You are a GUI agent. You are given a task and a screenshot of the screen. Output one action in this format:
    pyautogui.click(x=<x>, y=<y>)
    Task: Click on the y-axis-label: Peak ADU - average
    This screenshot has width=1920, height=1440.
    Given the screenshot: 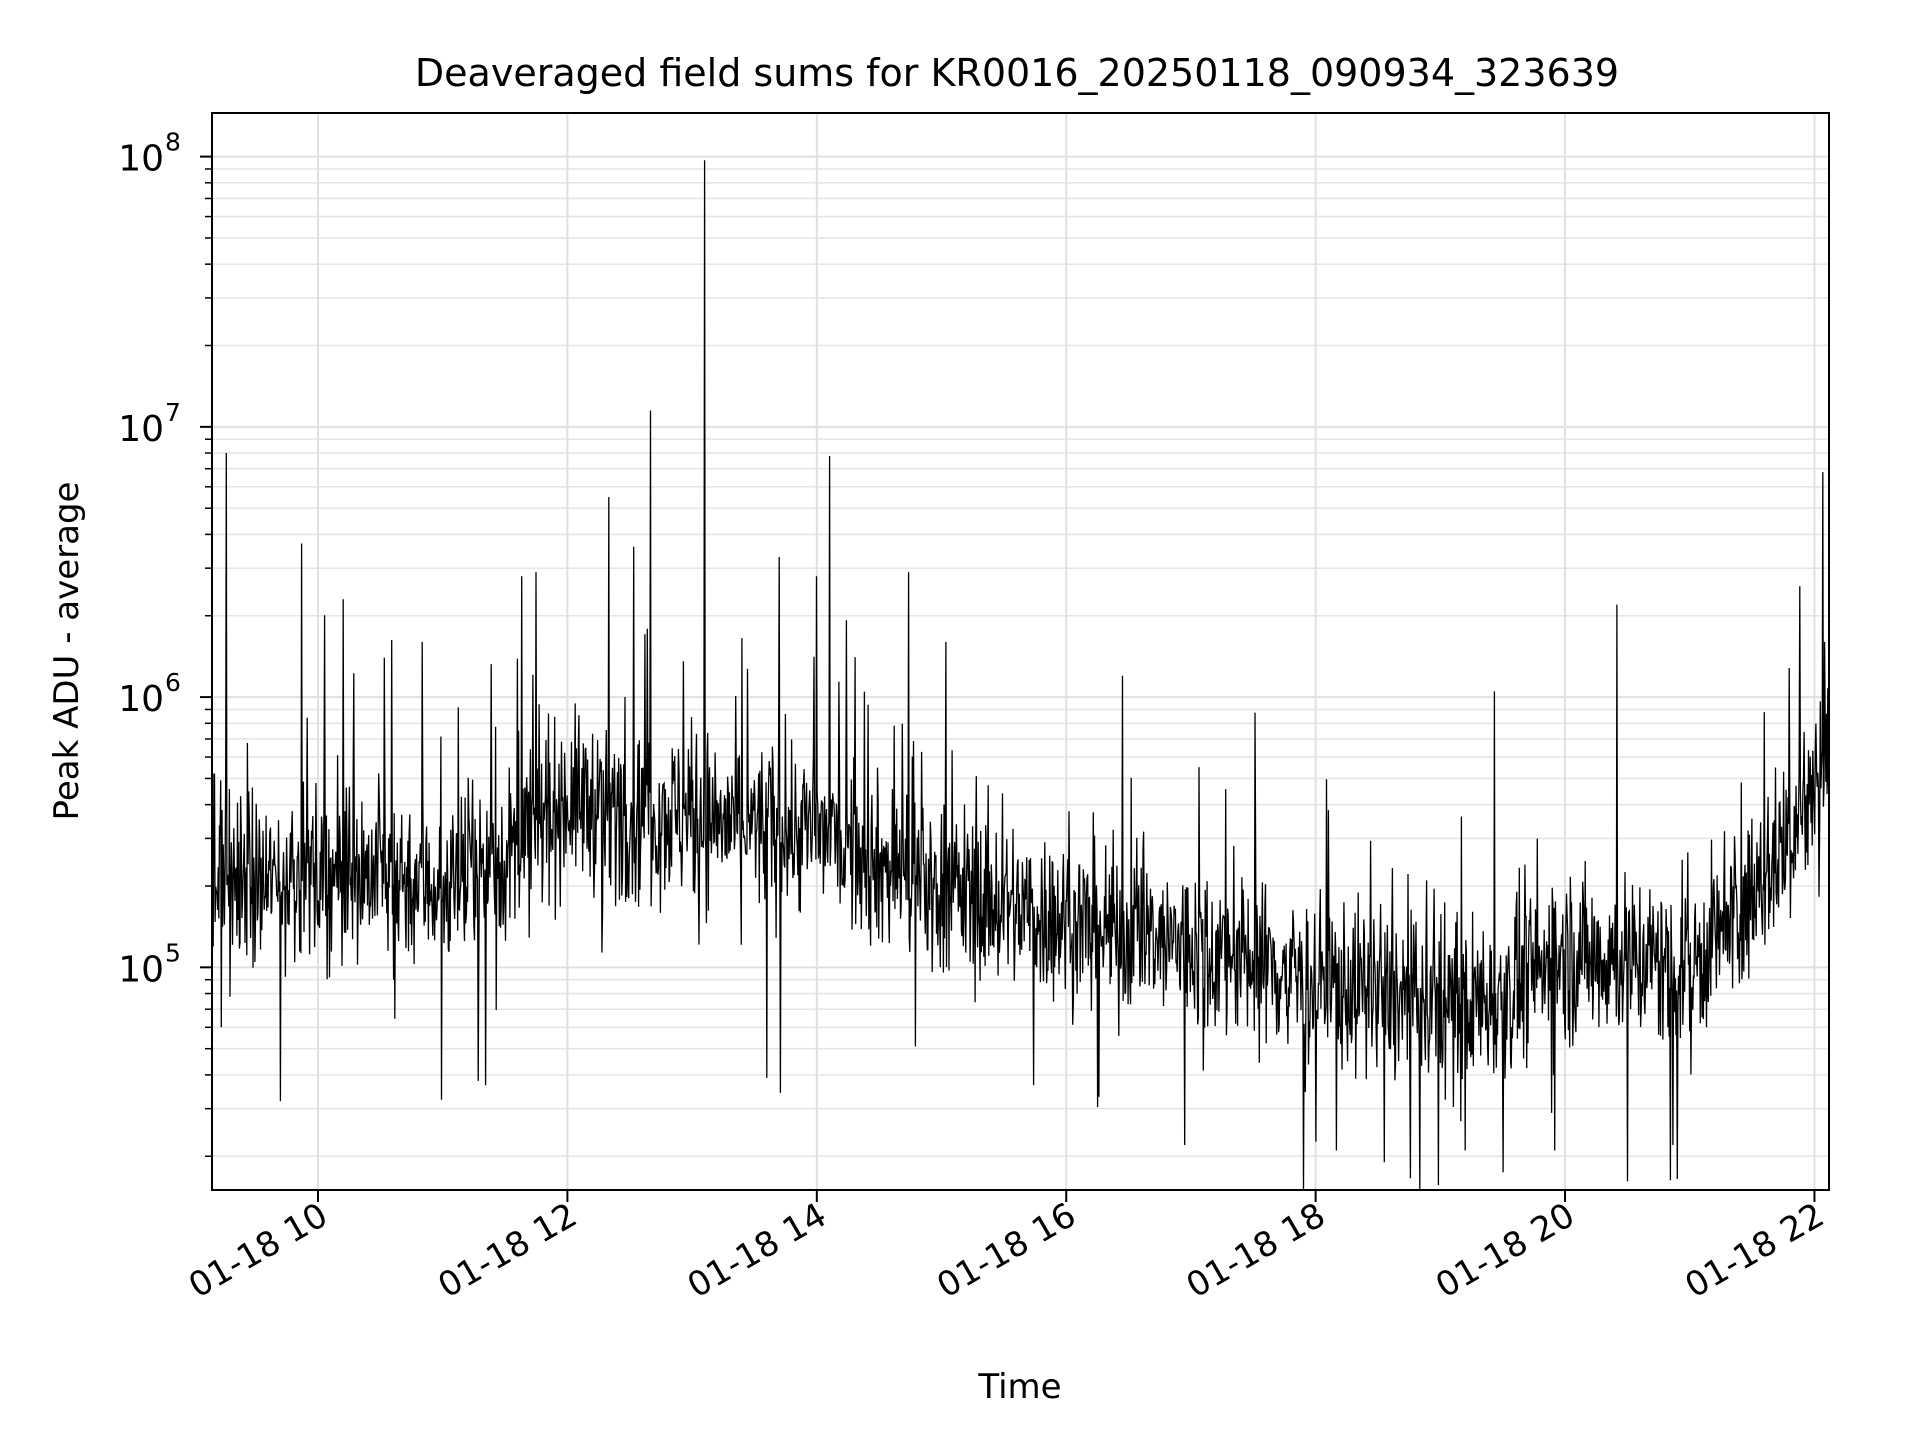 What is the action you would take?
    pyautogui.click(x=67, y=651)
    